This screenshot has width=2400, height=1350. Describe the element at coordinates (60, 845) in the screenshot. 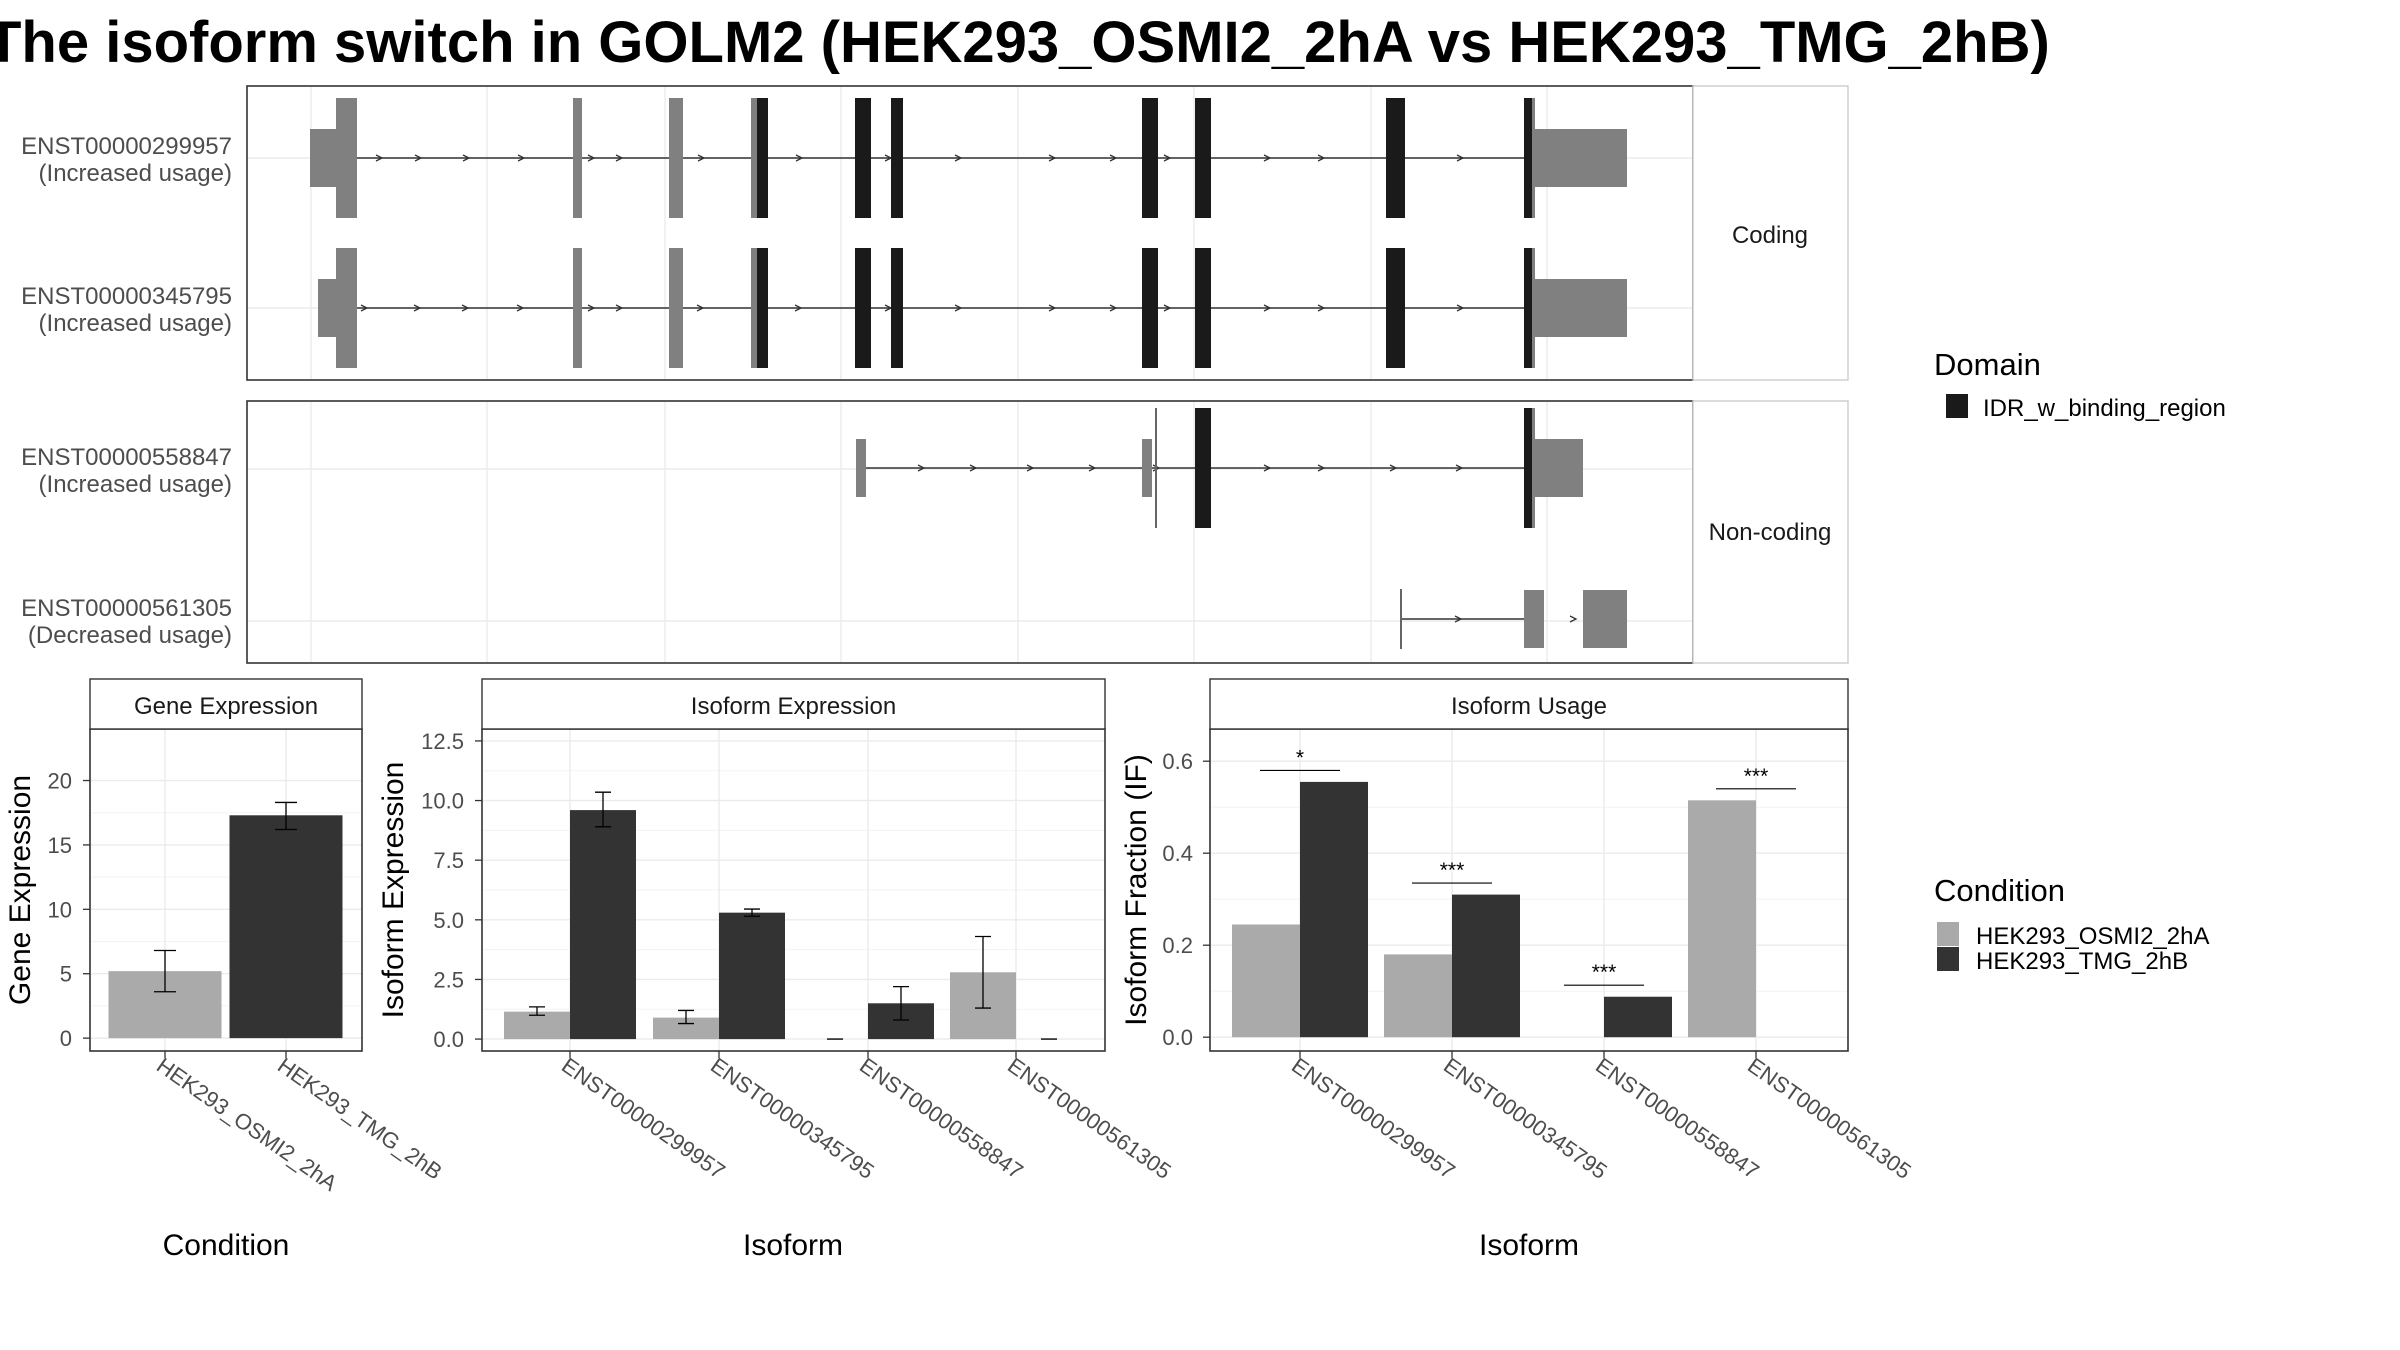

I see `y-tick-label: 15` at that location.